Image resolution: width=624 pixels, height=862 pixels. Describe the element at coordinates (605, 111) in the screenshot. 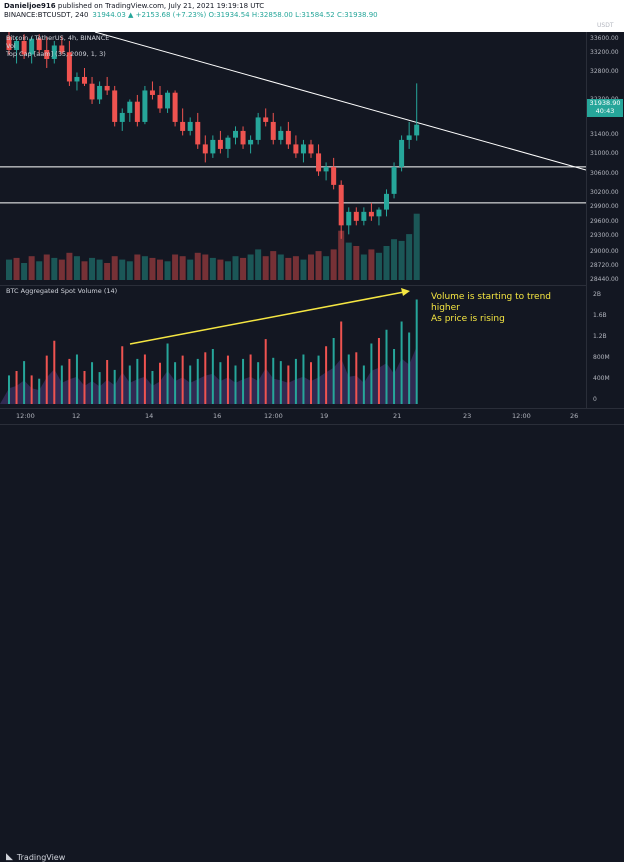

I see `bar-countdown: 40:43` at that location.